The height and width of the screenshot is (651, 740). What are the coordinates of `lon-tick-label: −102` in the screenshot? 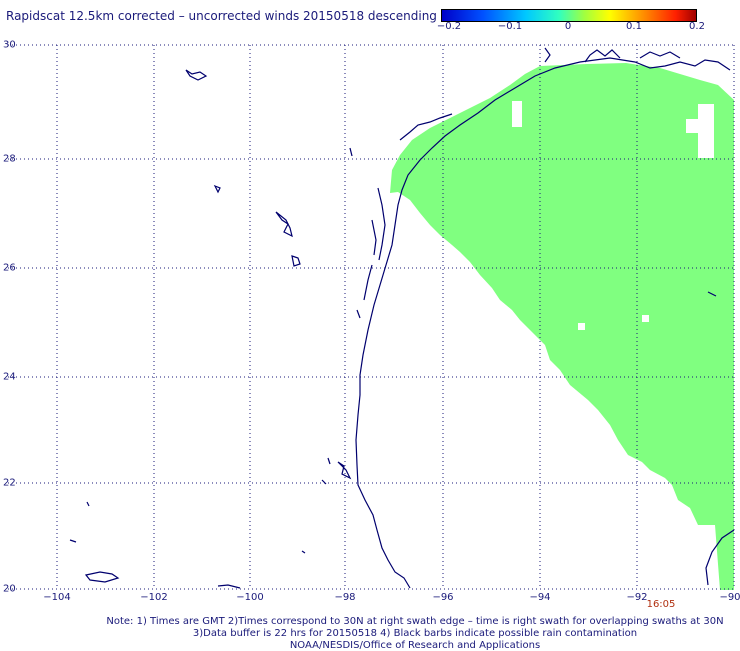 It's located at (154, 597).